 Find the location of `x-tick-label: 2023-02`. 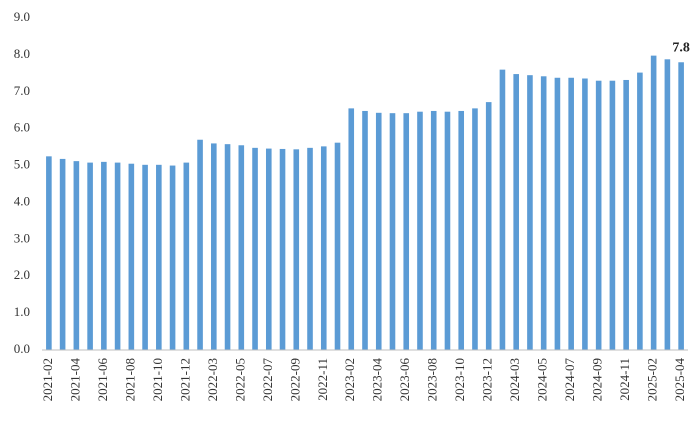

x-tick-label: 2023-02 is located at coordinates (349, 379).